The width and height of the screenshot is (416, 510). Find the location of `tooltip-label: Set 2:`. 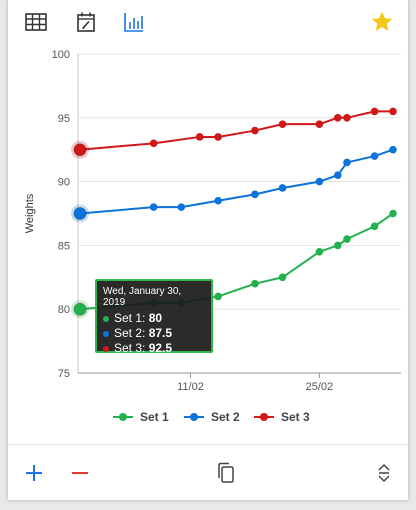

tooltip-label: Set 2: is located at coordinates (130, 333).